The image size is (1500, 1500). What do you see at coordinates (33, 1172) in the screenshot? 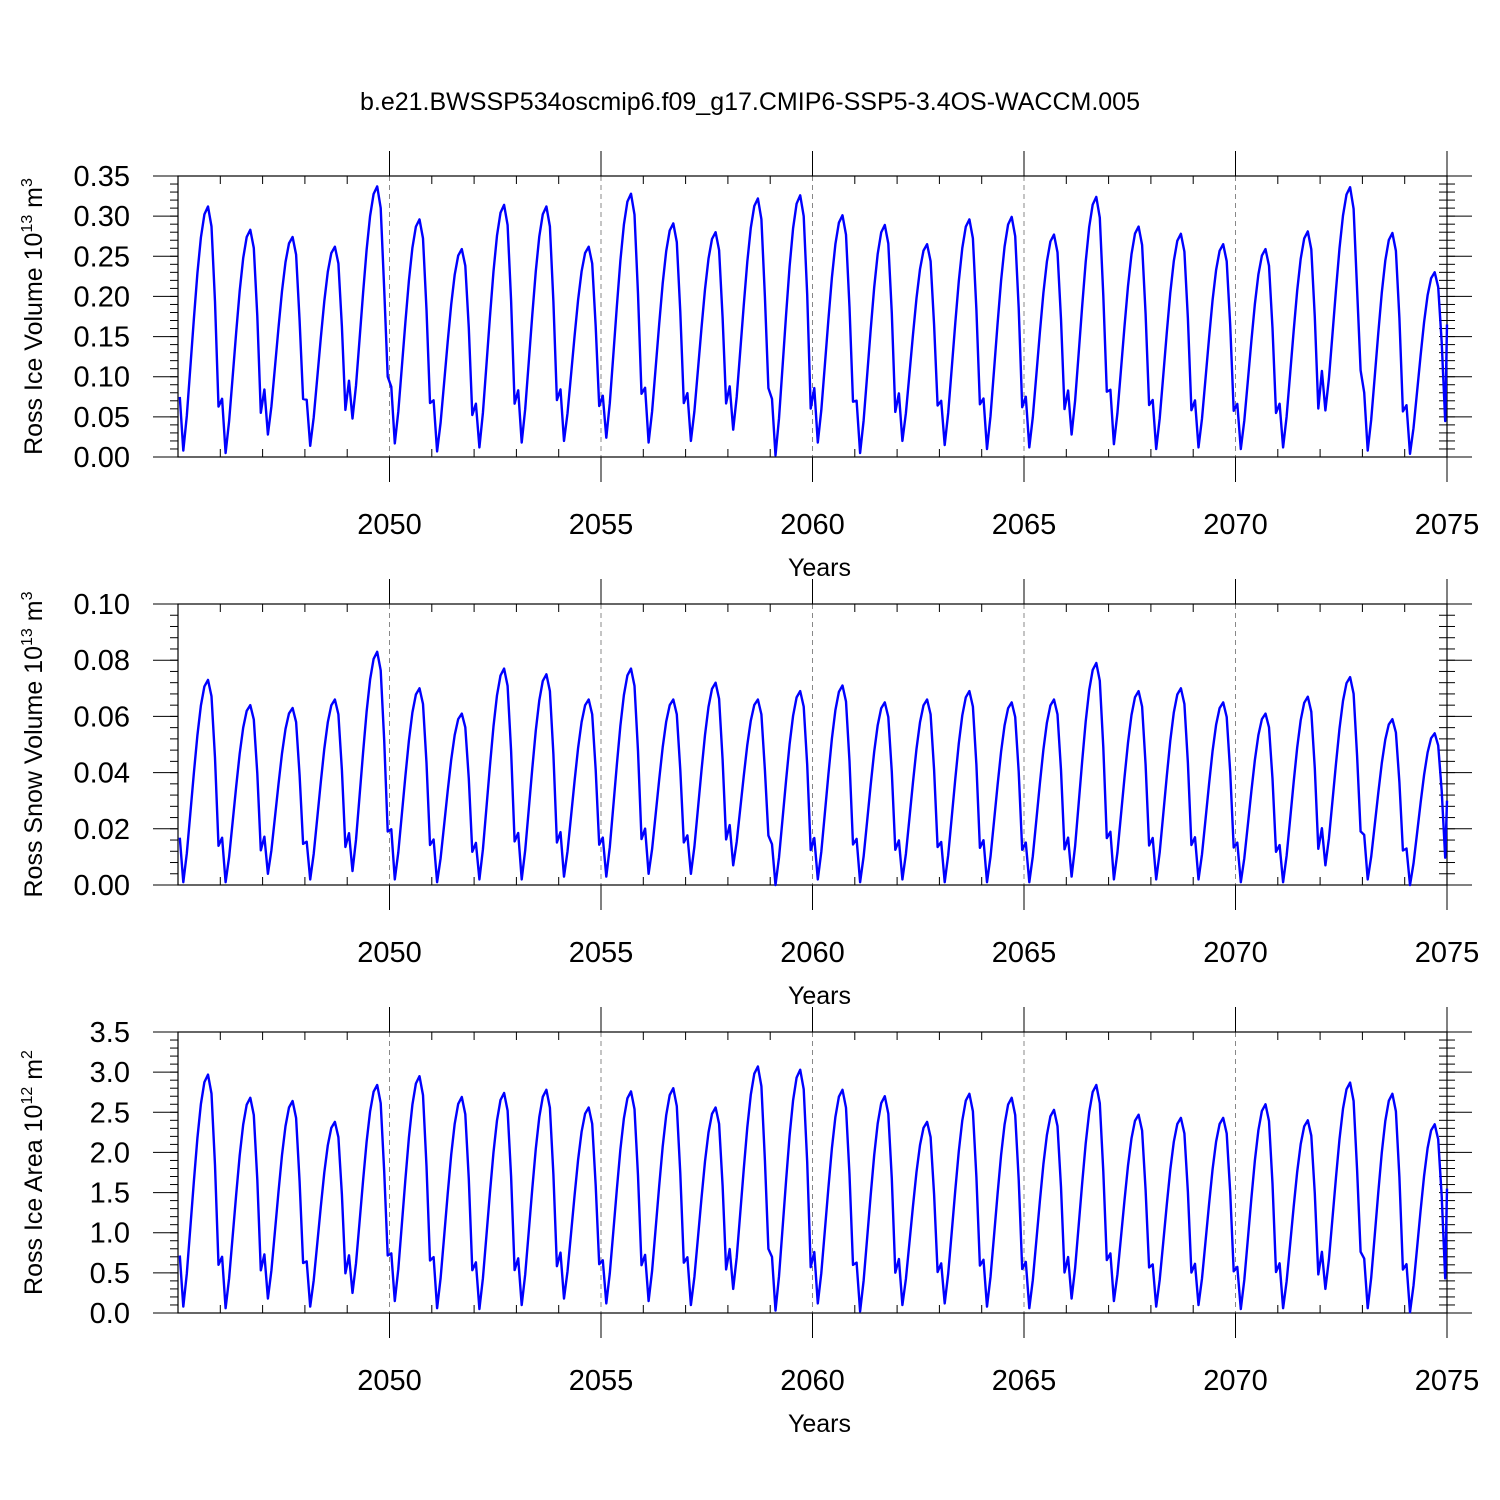
I see `y-axis-title: Ross Ice Area 1012 m2` at bounding box center [33, 1172].